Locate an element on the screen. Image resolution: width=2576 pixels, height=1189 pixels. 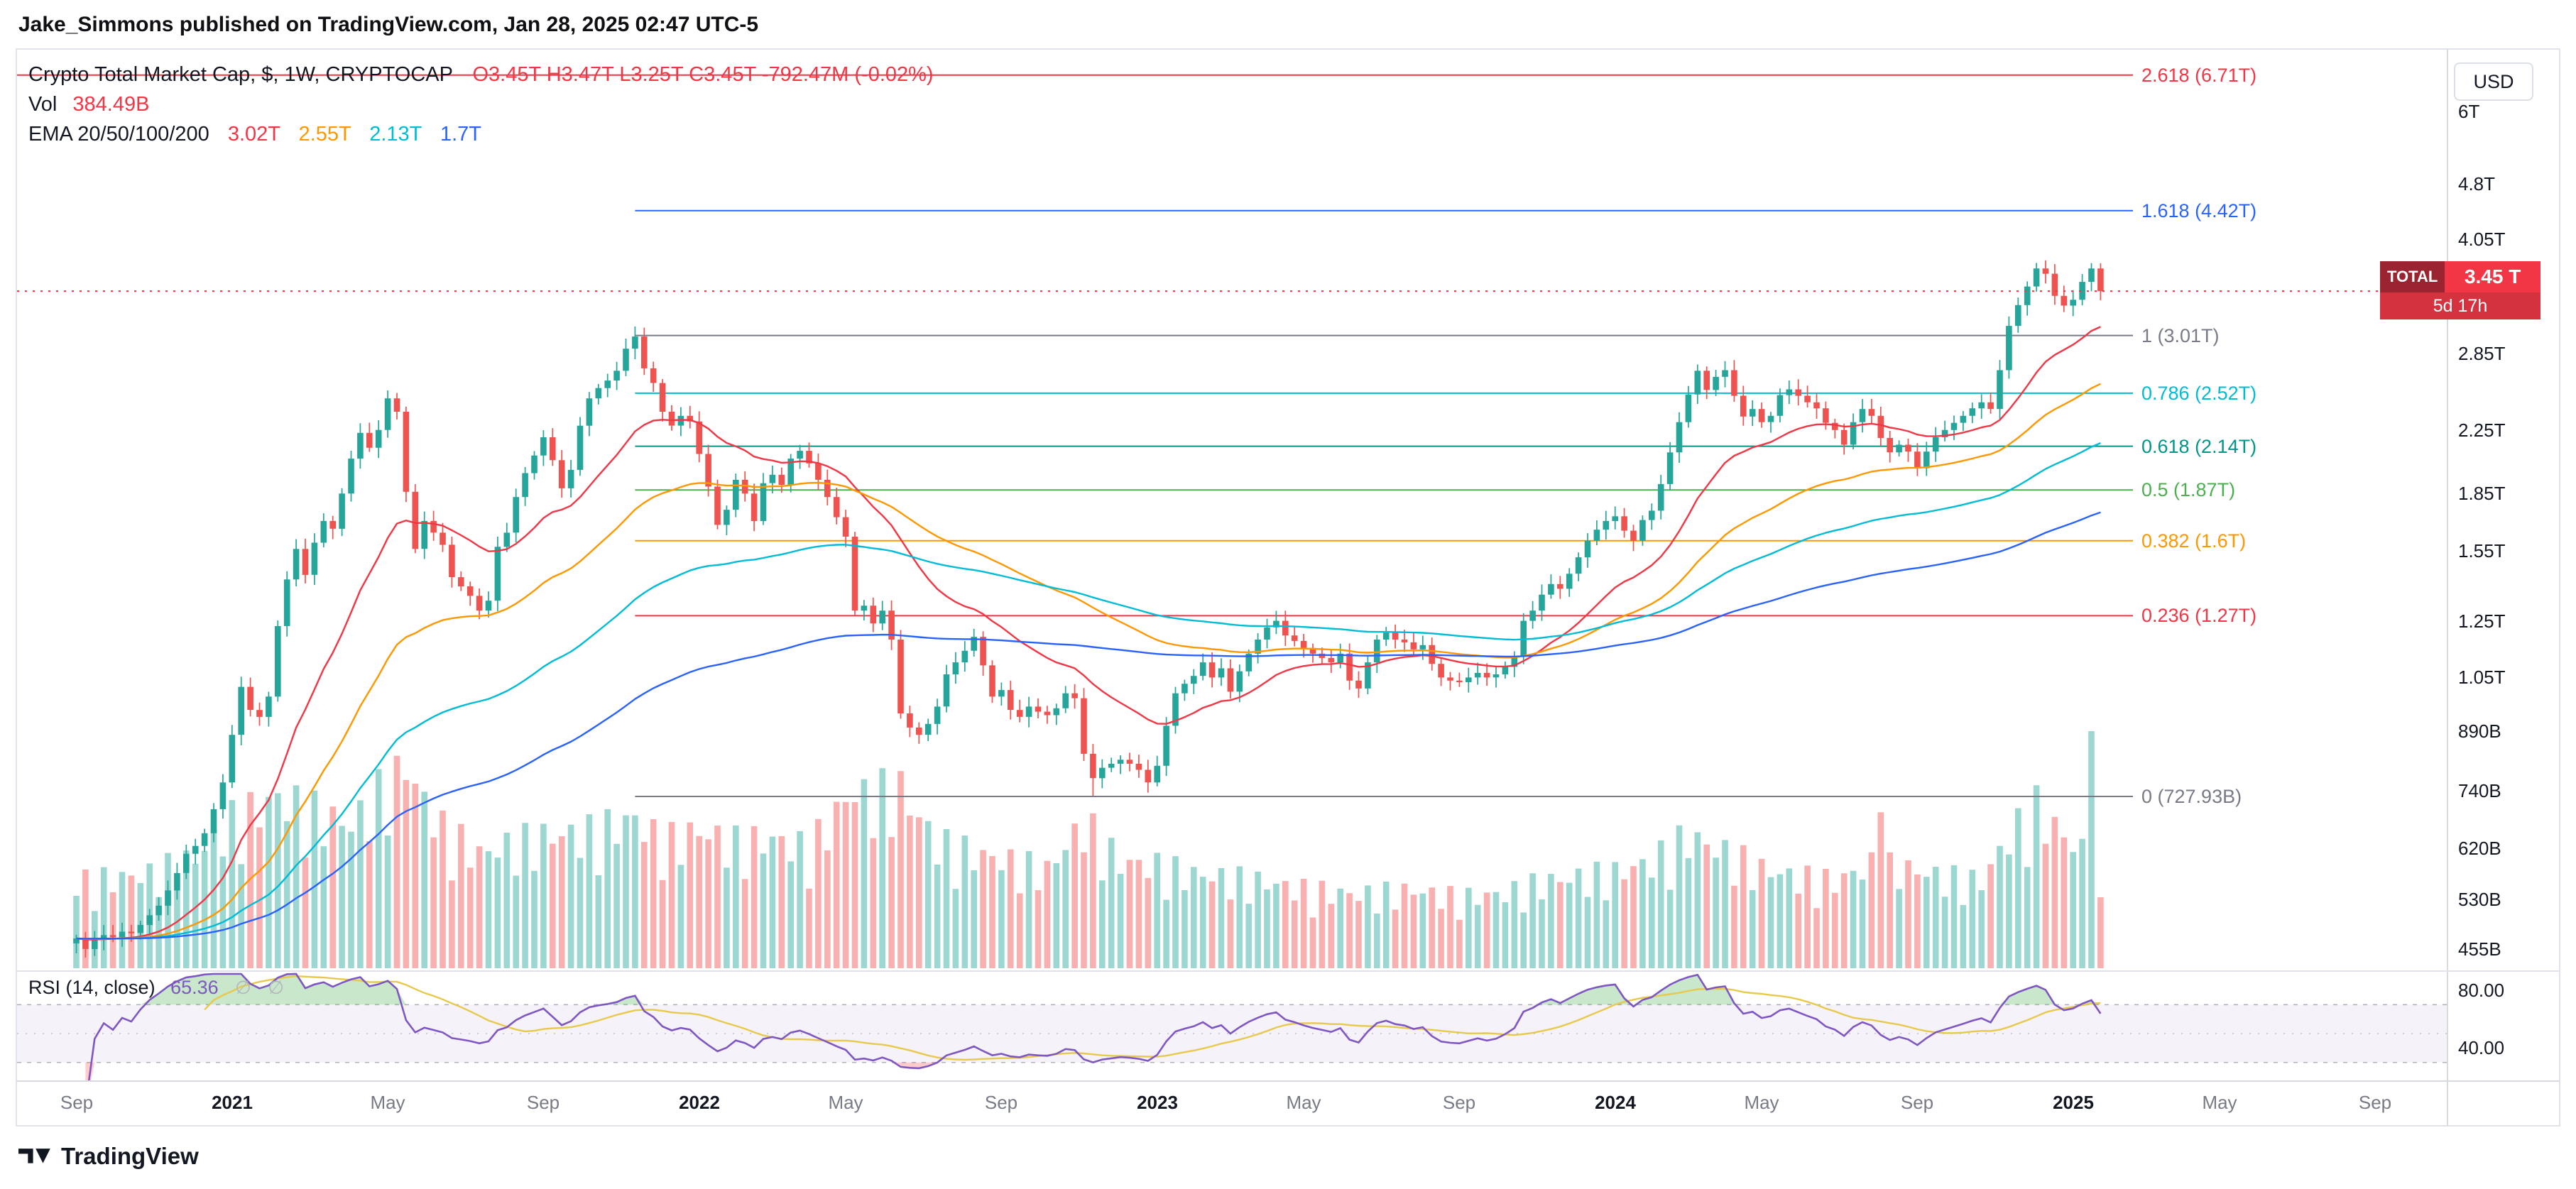
price-axis-tick: 740B is located at coordinates (2479, 790).